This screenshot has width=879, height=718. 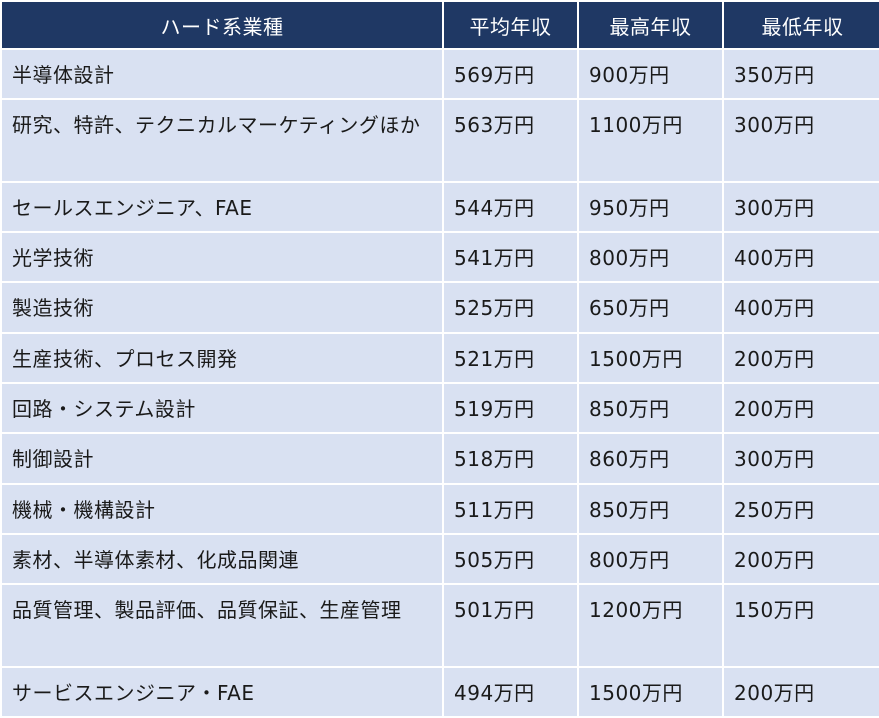 I want to click on job-category: セールスエンジニア、FAE, so click(x=222, y=207).